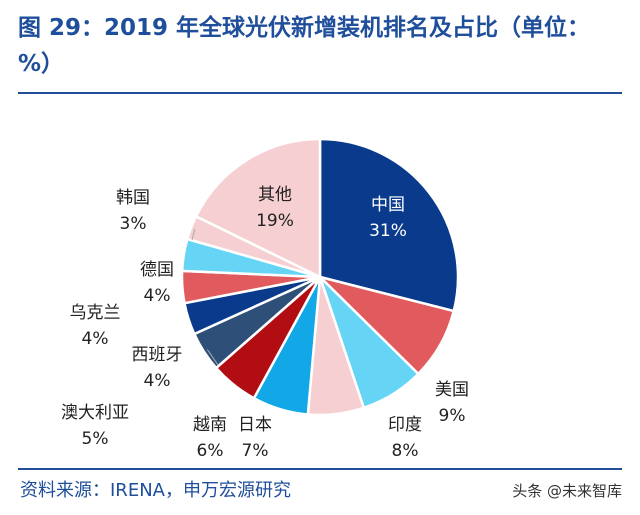 Image resolution: width=640 pixels, height=515 pixels. I want to click on slice-value-label: 3%, so click(133, 224).